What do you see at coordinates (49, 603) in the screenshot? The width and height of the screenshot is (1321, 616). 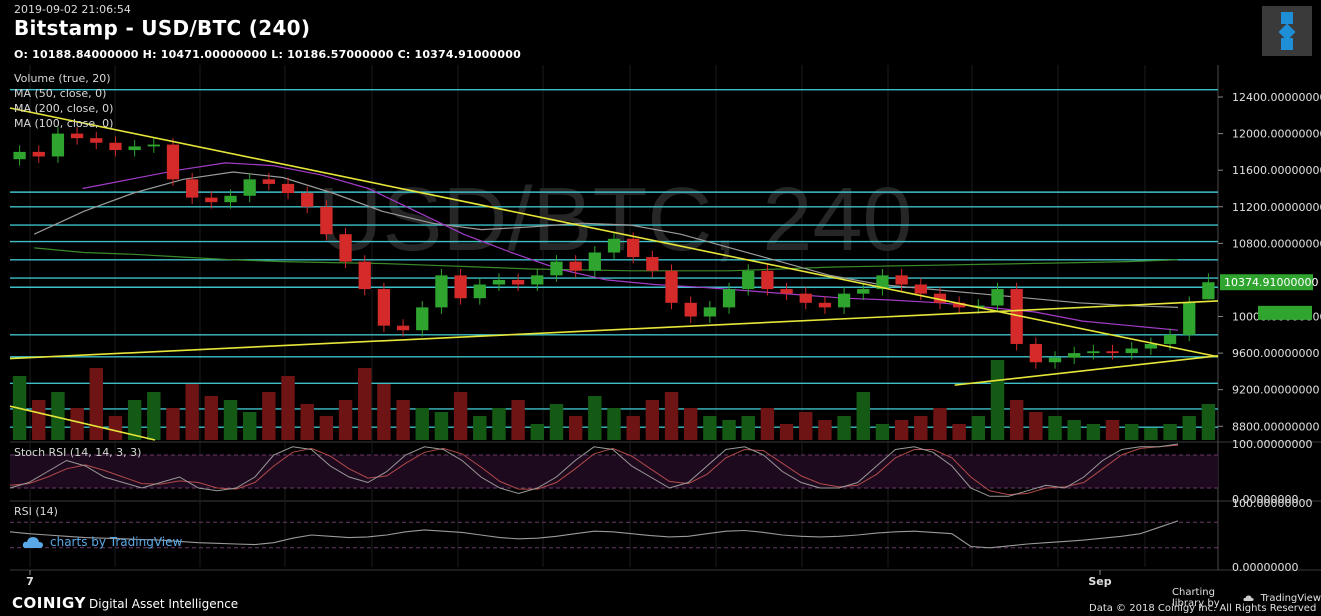 I see `coinigy-brand: COINIGY` at bounding box center [49, 603].